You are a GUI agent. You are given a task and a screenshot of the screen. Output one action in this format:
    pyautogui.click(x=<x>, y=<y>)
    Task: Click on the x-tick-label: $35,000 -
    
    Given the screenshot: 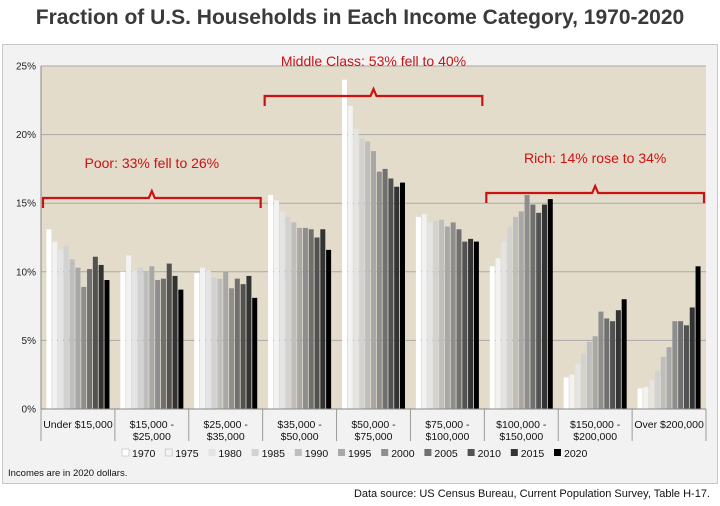 What is the action you would take?
    pyautogui.click(x=299, y=425)
    